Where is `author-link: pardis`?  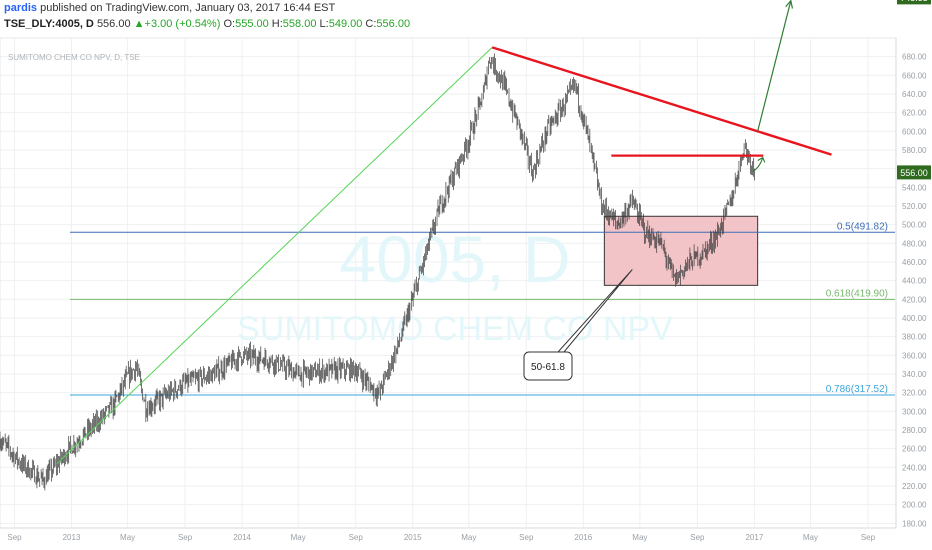
author-link: pardis is located at coordinates (21, 8).